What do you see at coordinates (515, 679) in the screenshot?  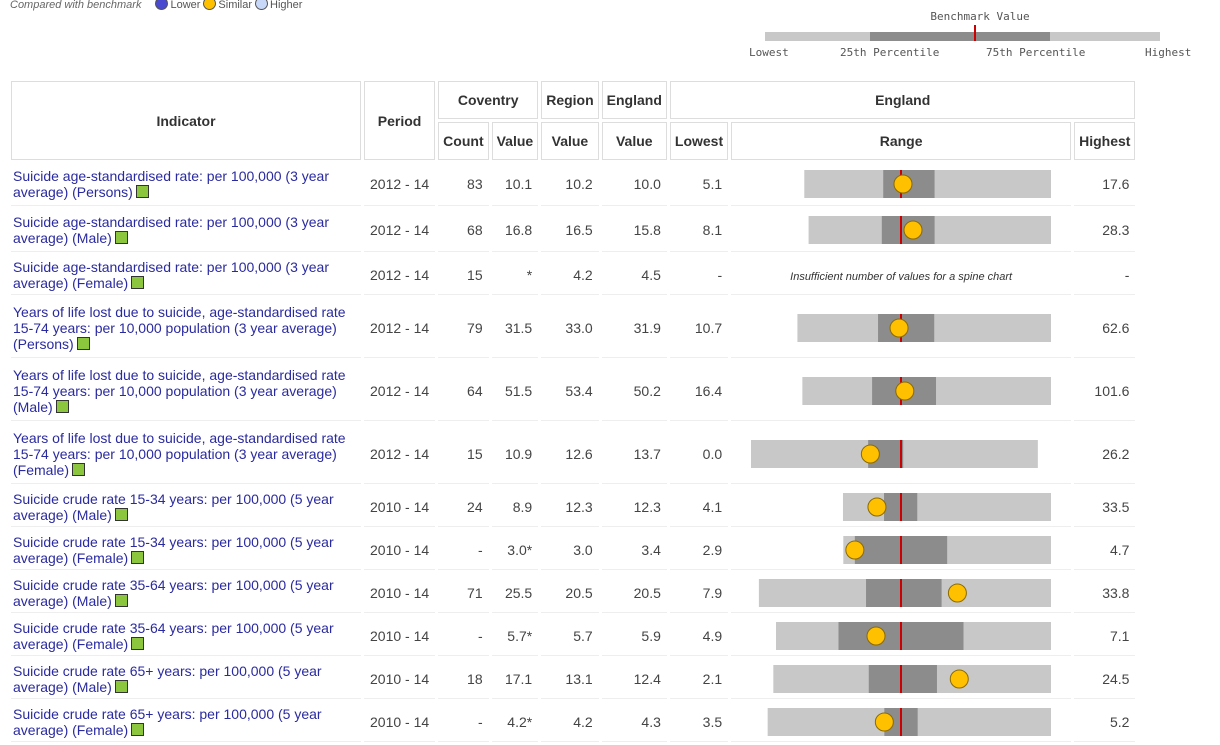 I see `value: 17.1` at bounding box center [515, 679].